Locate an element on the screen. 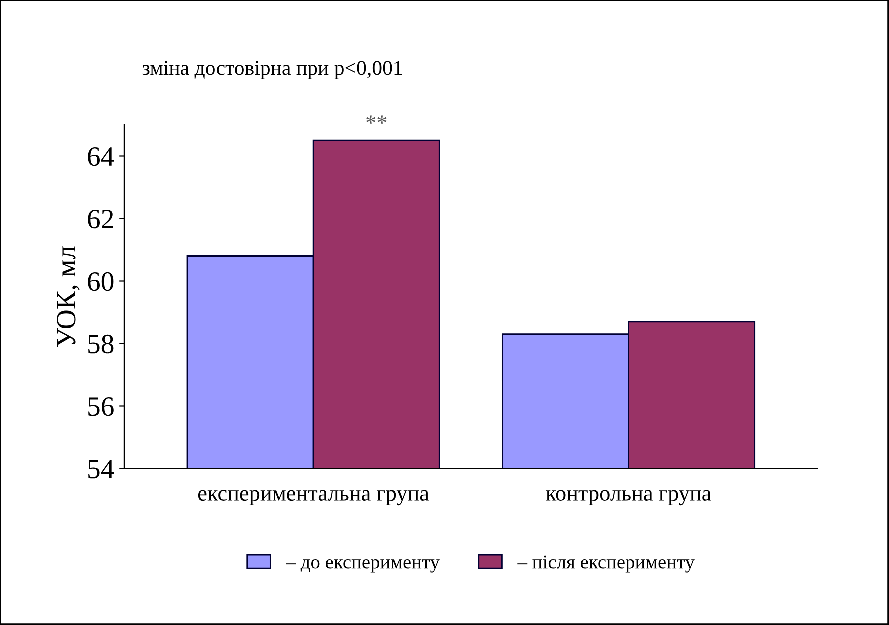  annotation: ** is located at coordinates (376, 120).